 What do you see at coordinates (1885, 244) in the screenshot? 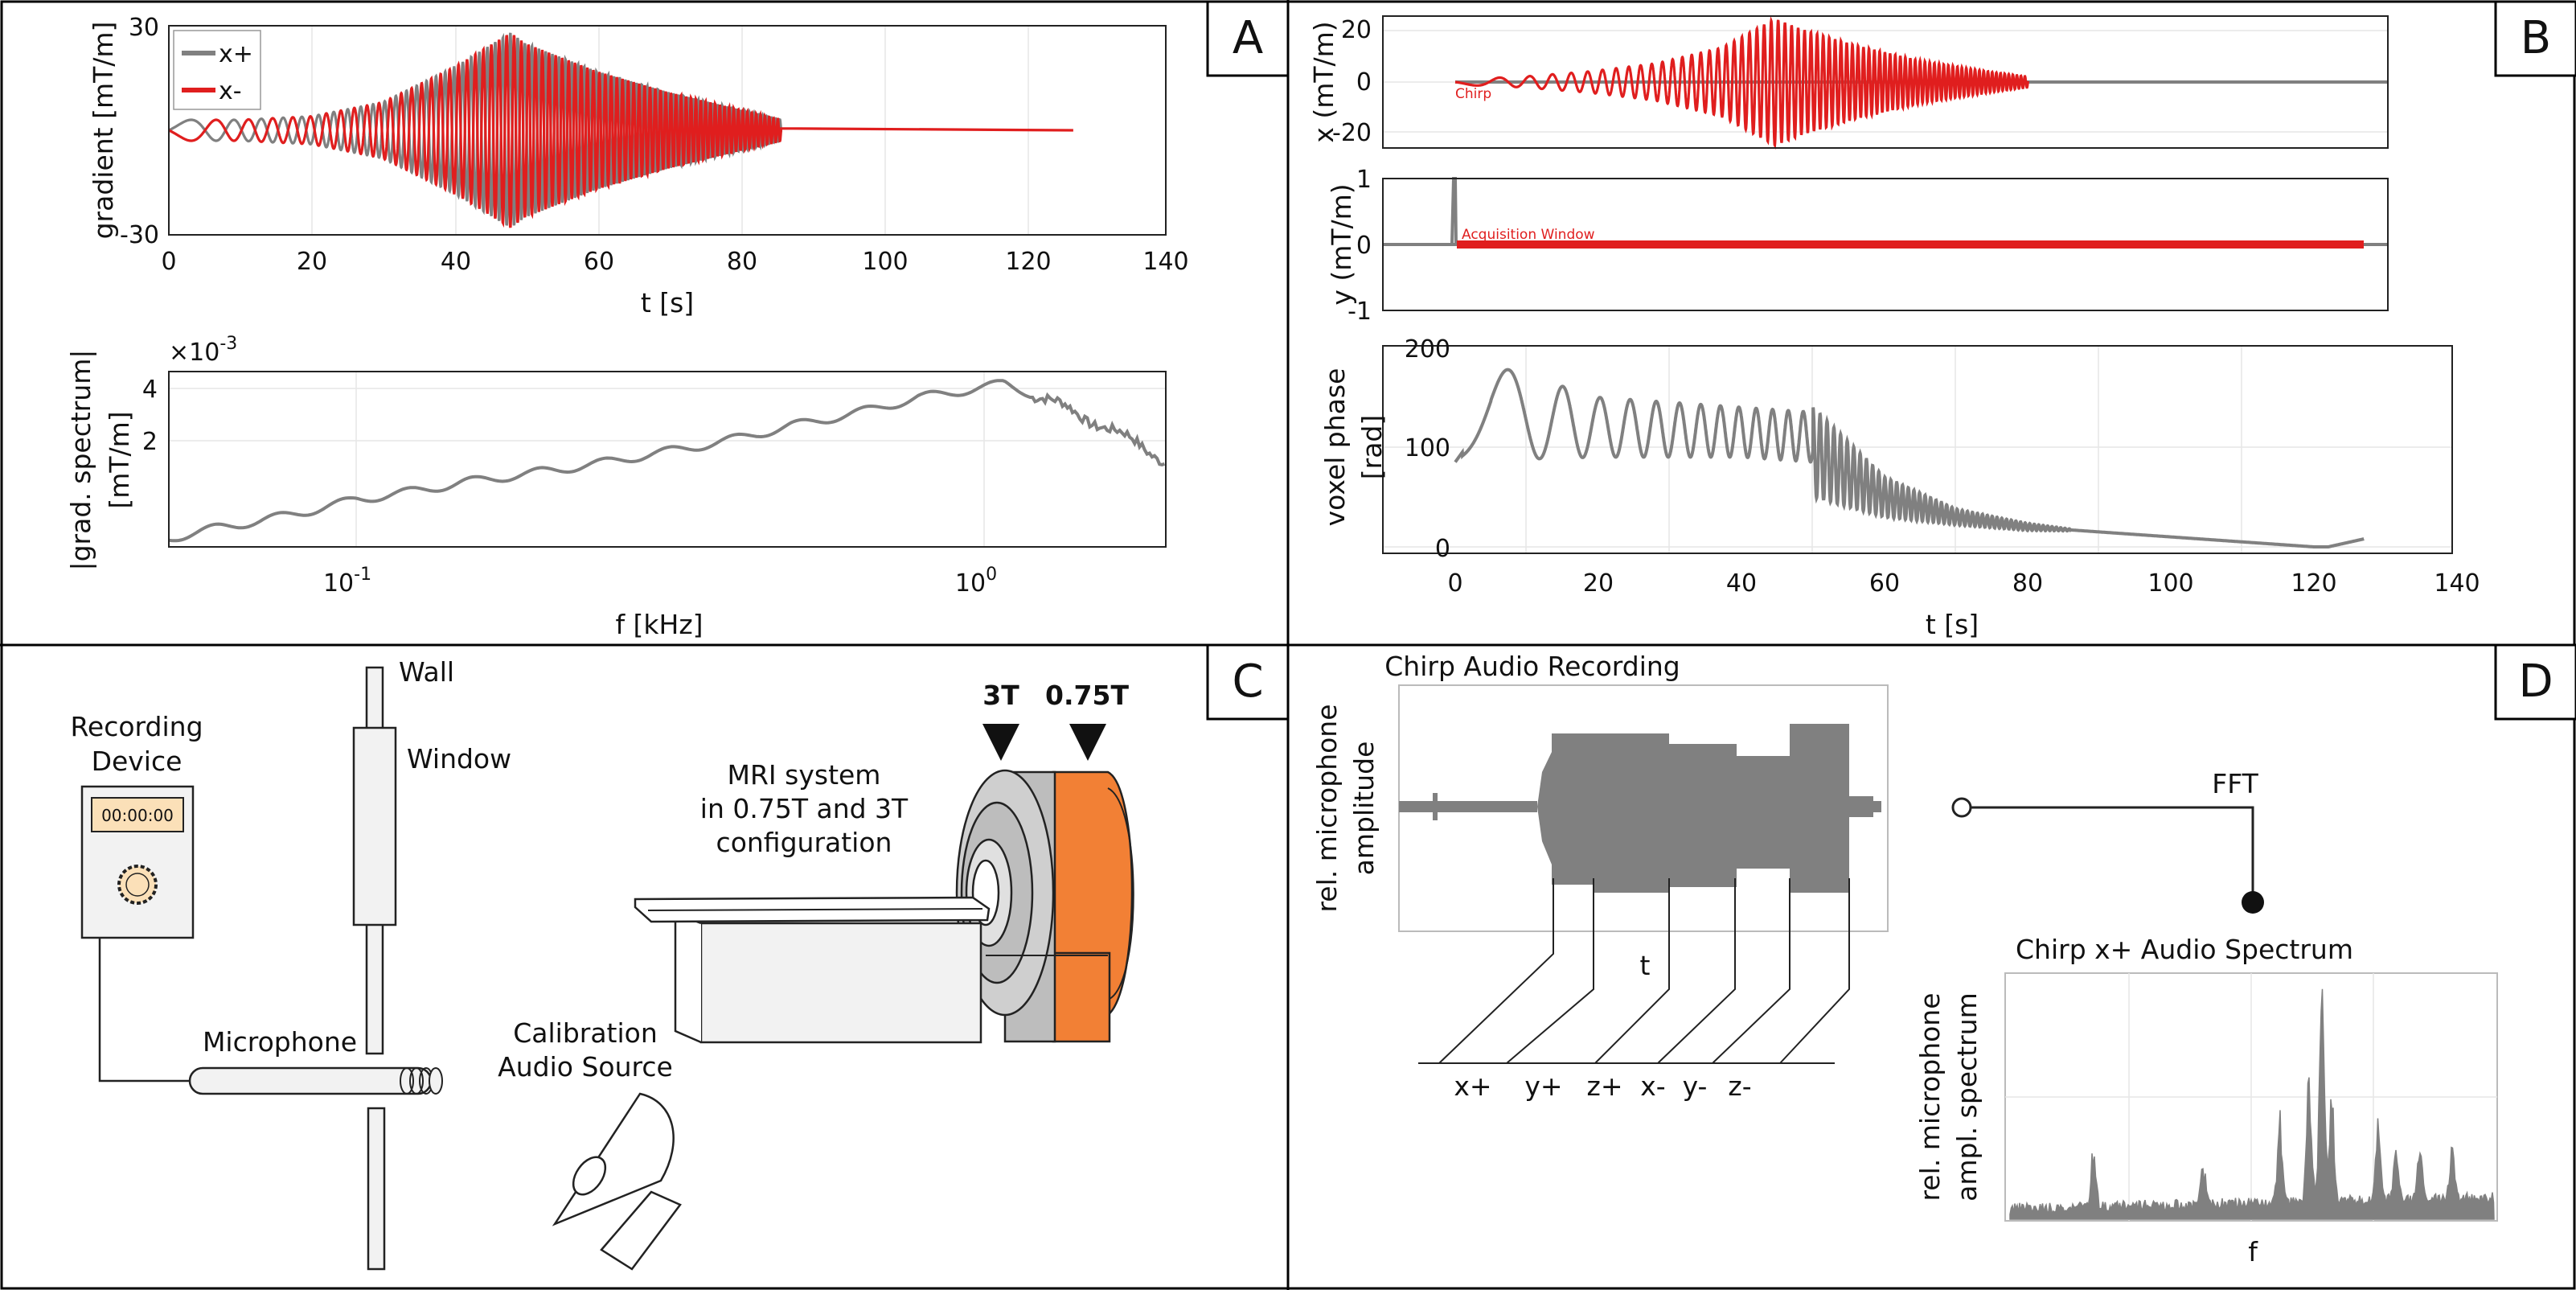
I see `b-y-axes` at bounding box center [1885, 244].